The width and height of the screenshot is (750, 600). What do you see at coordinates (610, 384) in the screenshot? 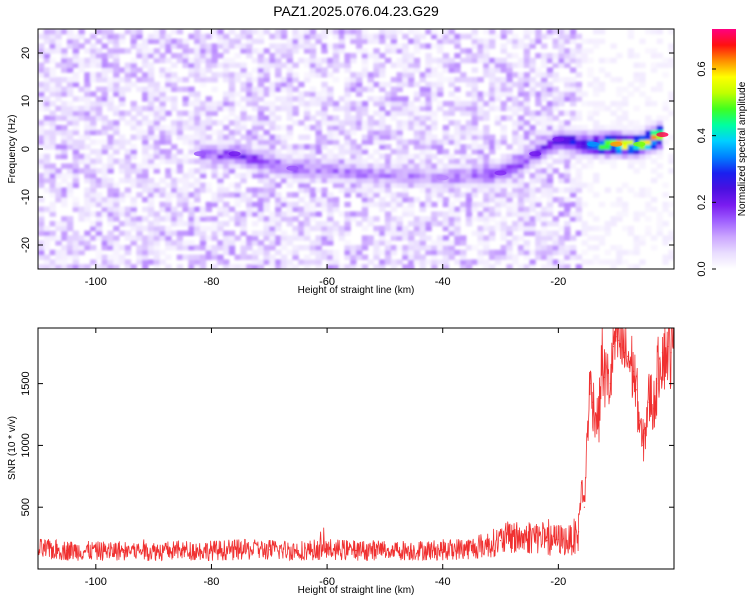
I see `snr-point` at bounding box center [610, 384].